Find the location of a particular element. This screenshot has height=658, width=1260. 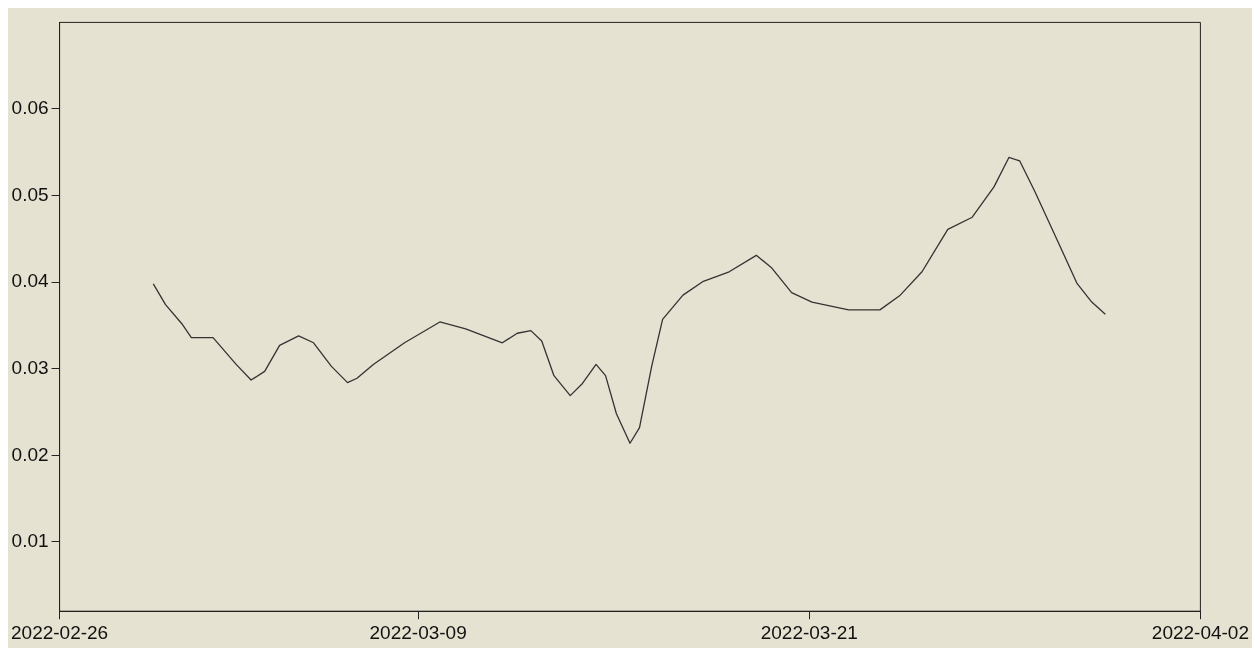

x-tick-label: 2022-02-26 is located at coordinates (59, 632).